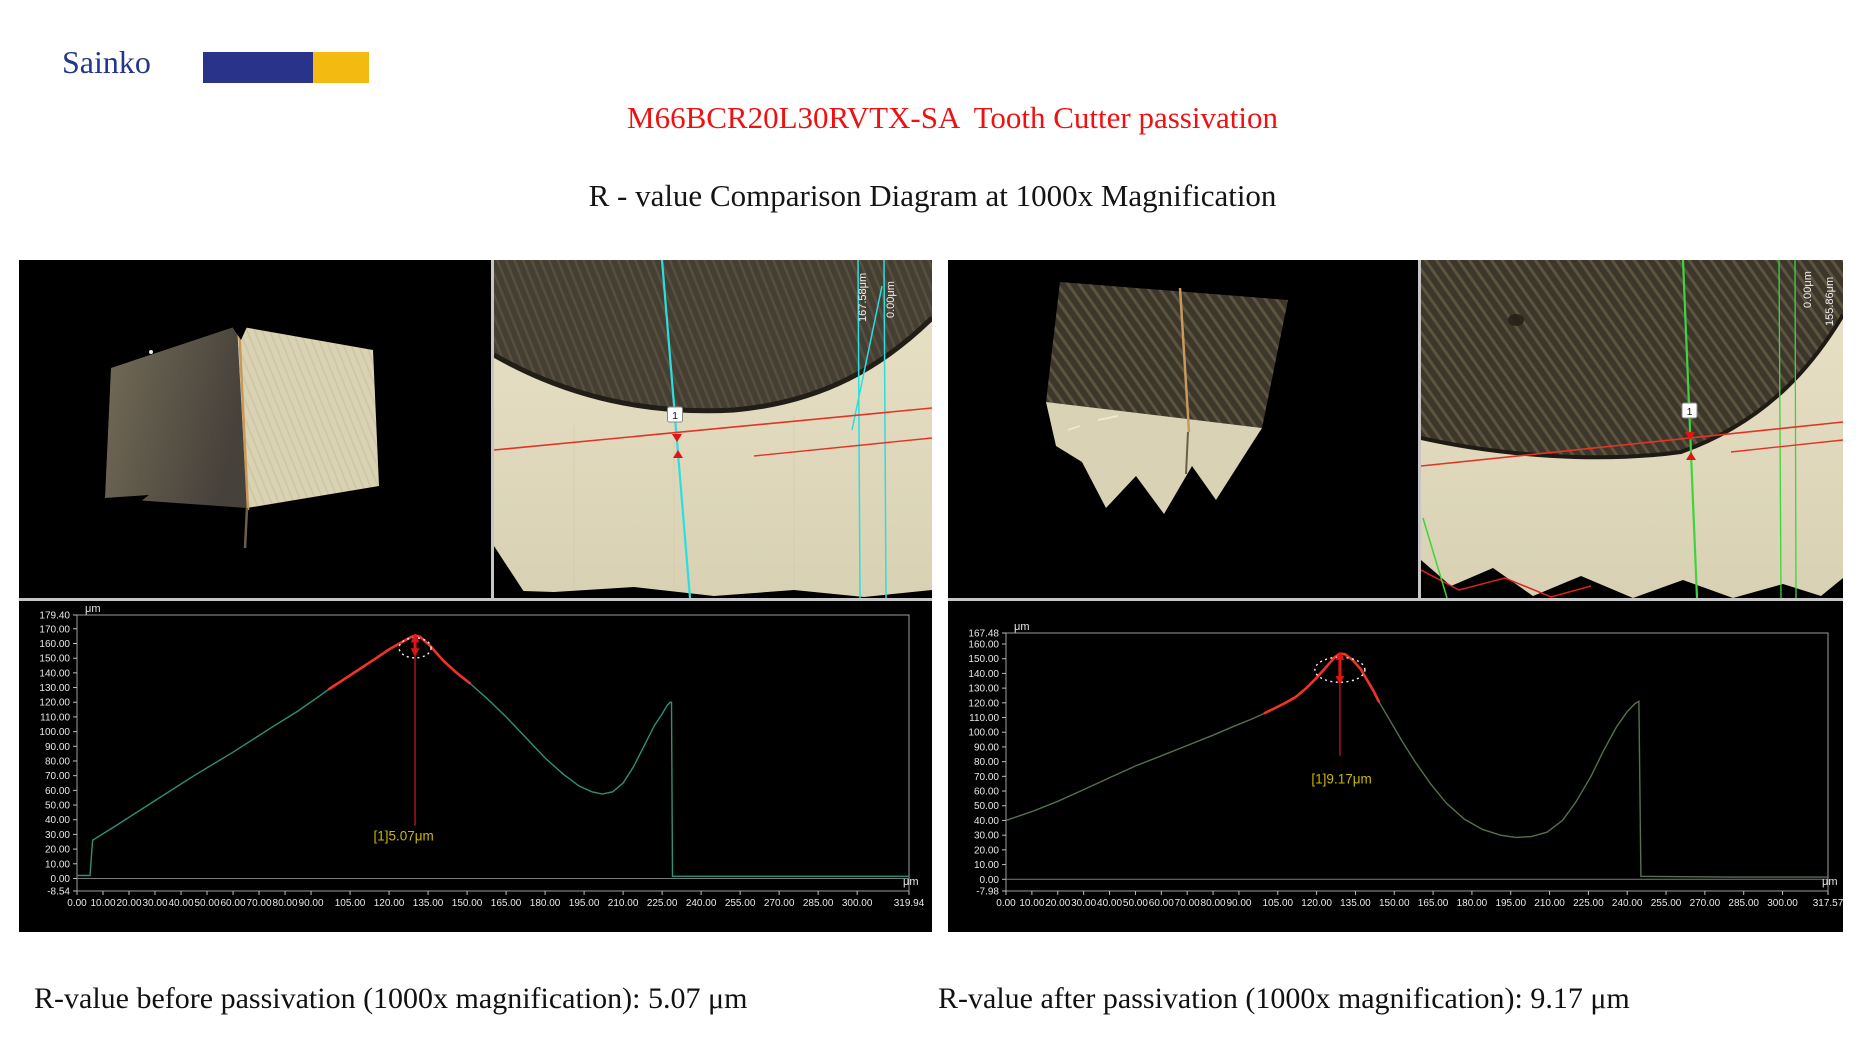 The width and height of the screenshot is (1865, 1043). Describe the element at coordinates (176, 417) in the screenshot. I see `tool-surface-shaded` at that location.